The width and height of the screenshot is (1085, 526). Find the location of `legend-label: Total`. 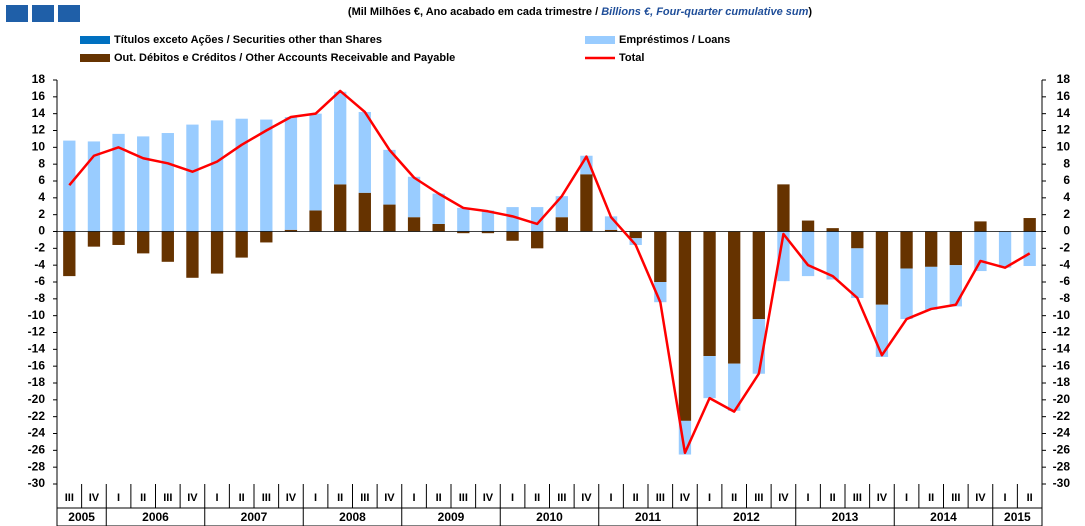

legend-label: Total is located at coordinates (631, 58).